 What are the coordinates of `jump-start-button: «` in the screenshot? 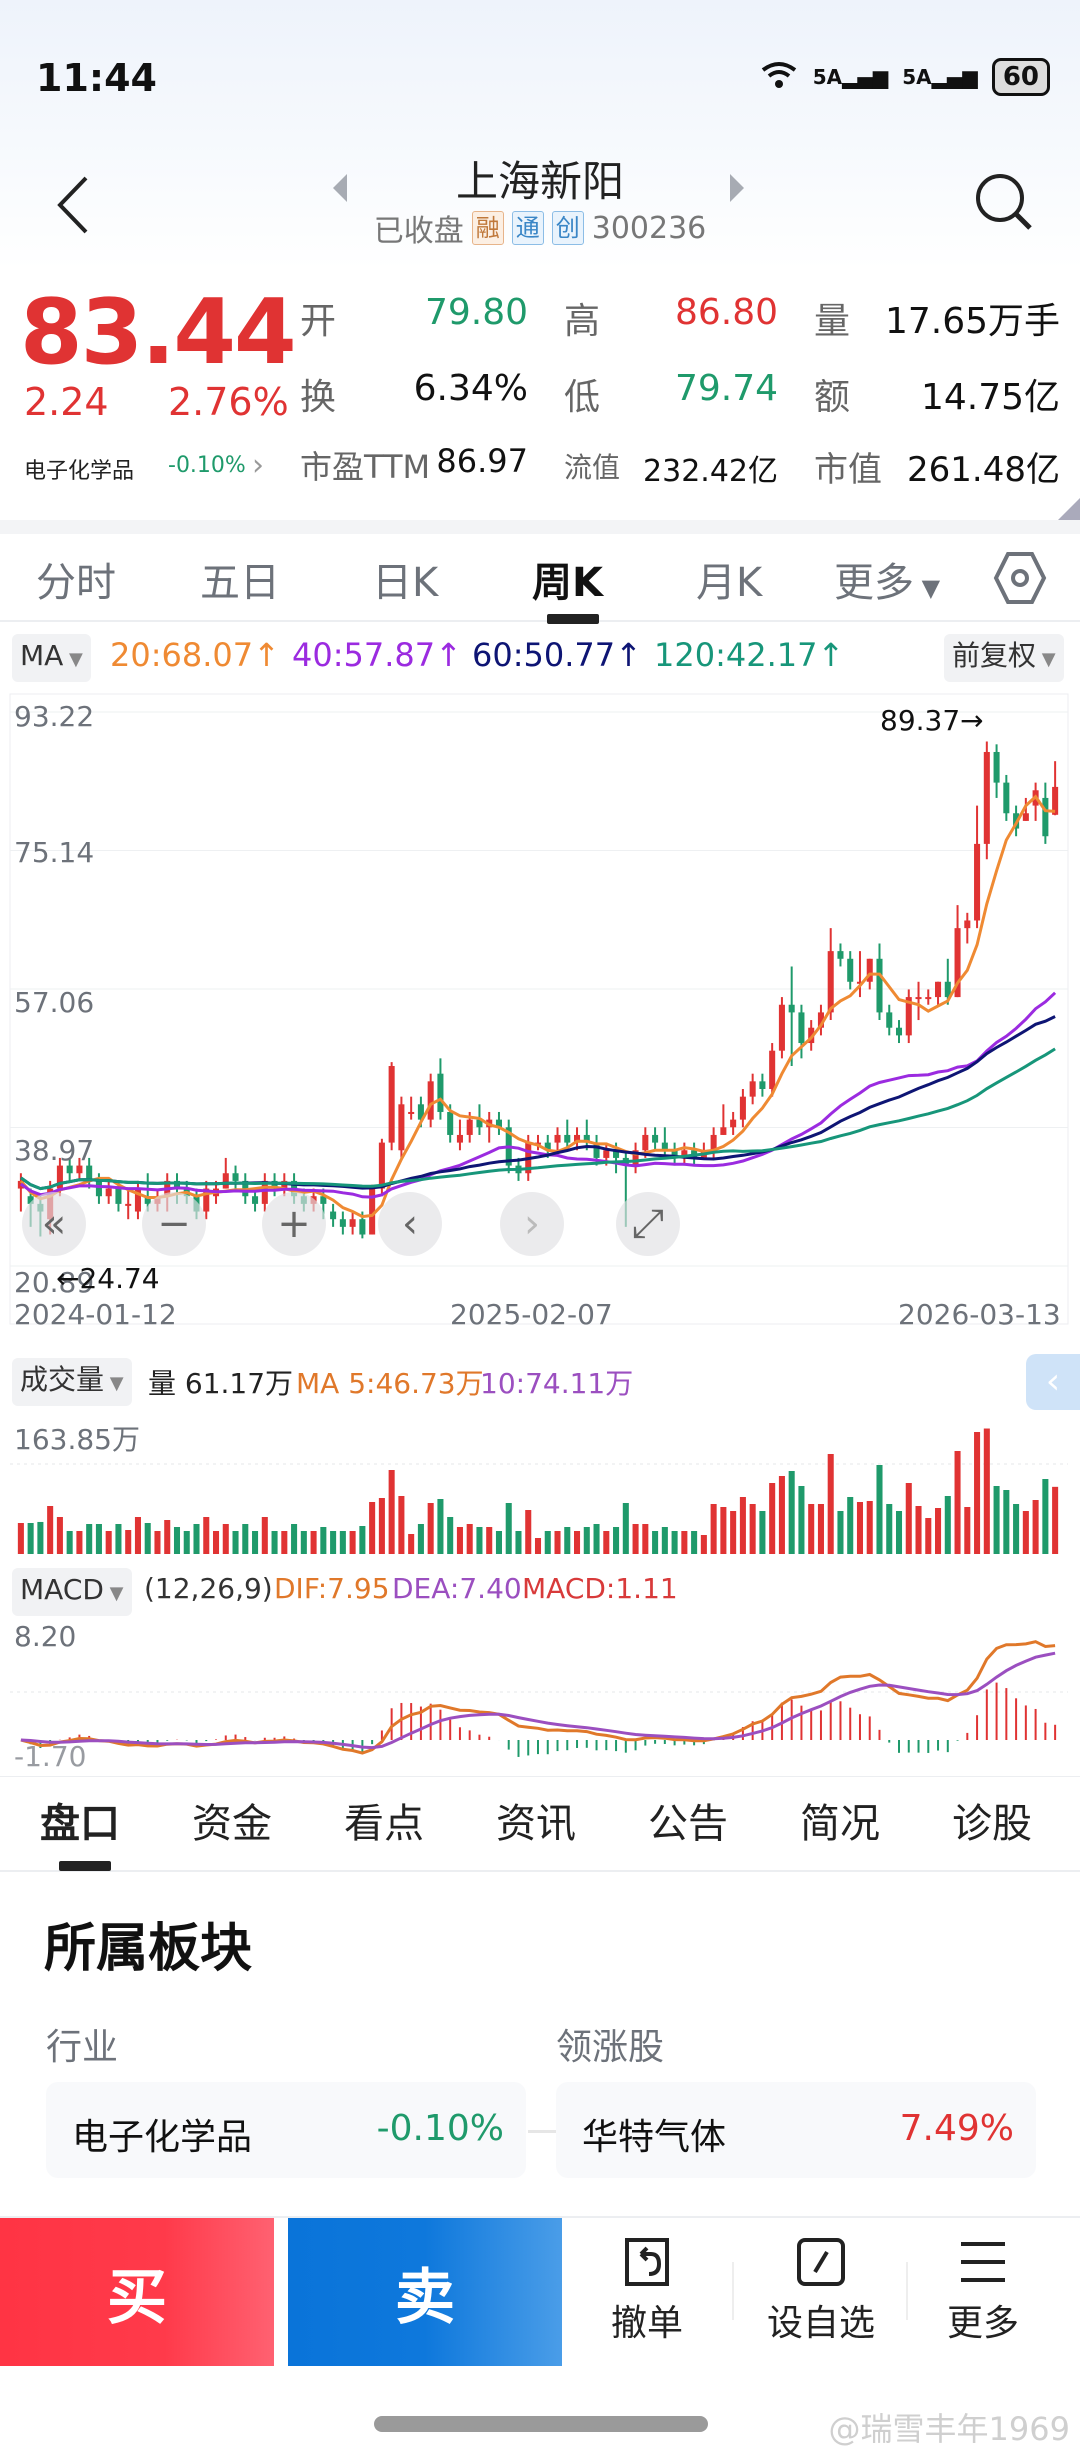 It's located at (54, 1224).